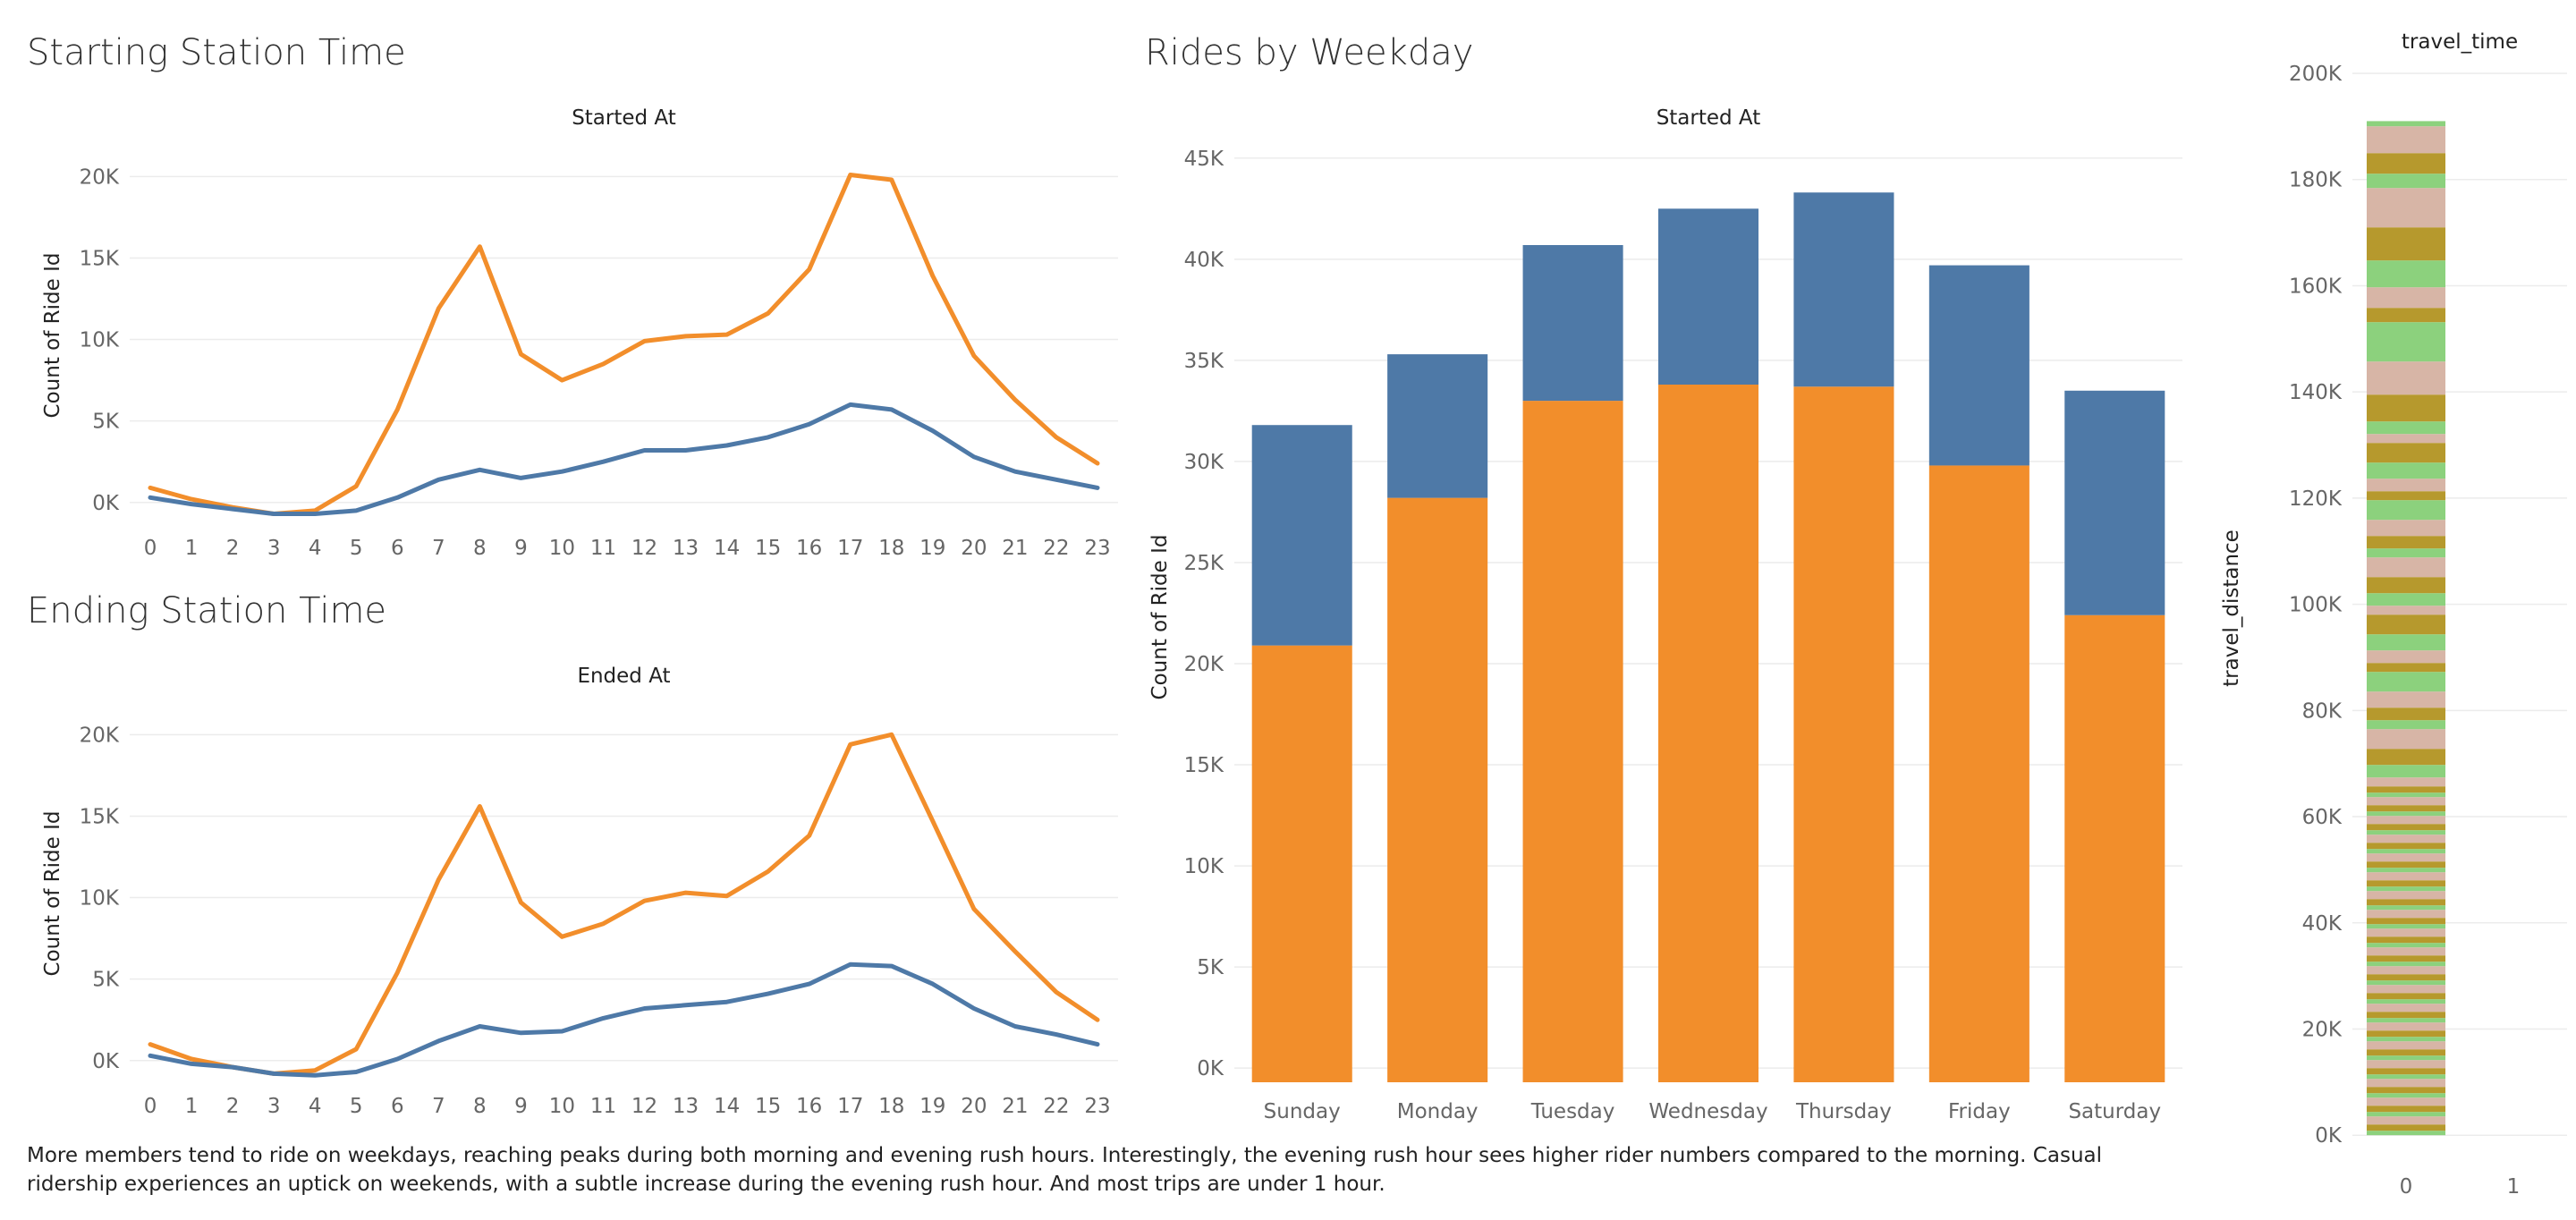 The height and width of the screenshot is (1220, 2576). Describe the element at coordinates (1438, 1111) in the screenshot. I see `x-tick-label: Monday` at that location.